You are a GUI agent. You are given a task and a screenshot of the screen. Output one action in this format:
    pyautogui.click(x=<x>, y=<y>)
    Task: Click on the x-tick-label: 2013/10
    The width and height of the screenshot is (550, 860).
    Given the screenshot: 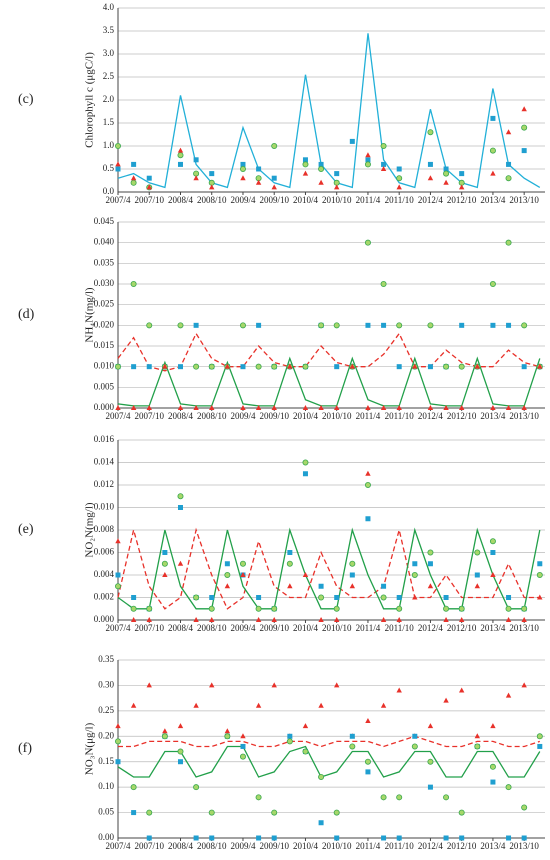 What is the action you would take?
    pyautogui.click(x=524, y=416)
    